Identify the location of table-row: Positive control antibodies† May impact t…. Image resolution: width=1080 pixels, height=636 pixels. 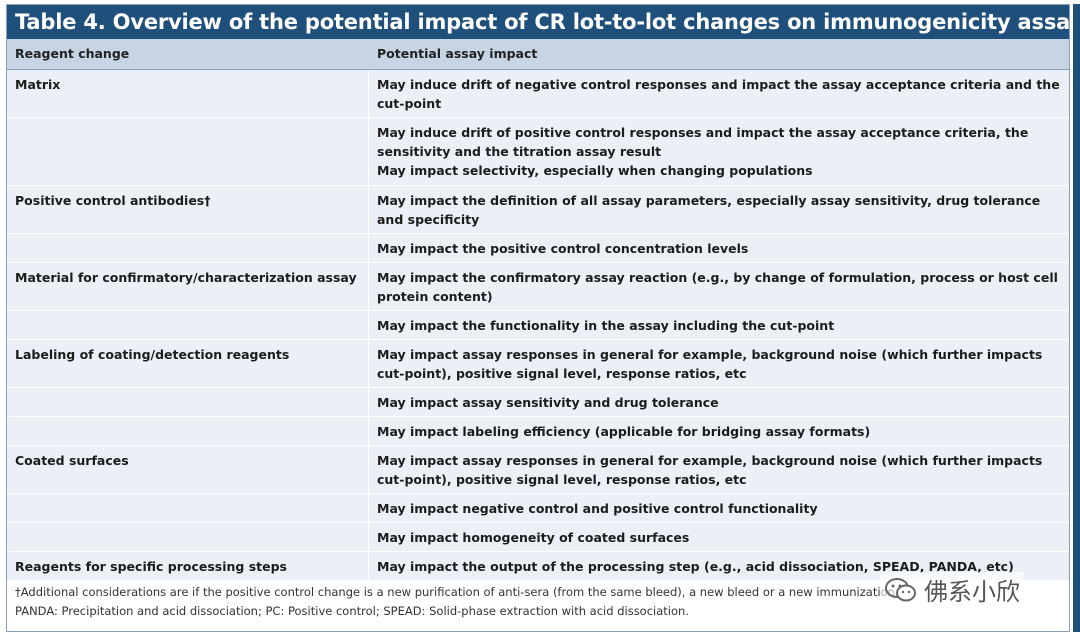
(538, 210).